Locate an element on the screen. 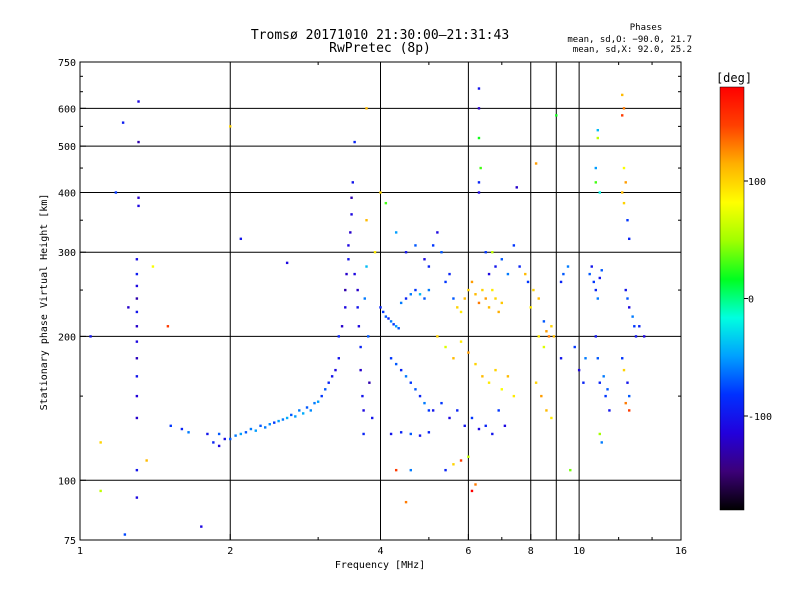 The image size is (800, 600). y-tick-label: 600 is located at coordinates (67, 109).